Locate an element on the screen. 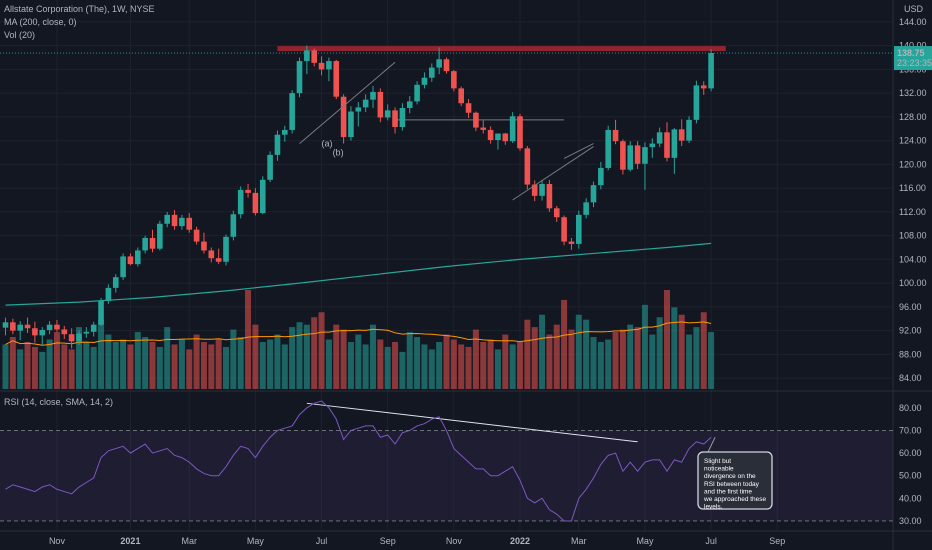 The height and width of the screenshot is (550, 932). price-tick-label: 108.00 is located at coordinates (913, 236).